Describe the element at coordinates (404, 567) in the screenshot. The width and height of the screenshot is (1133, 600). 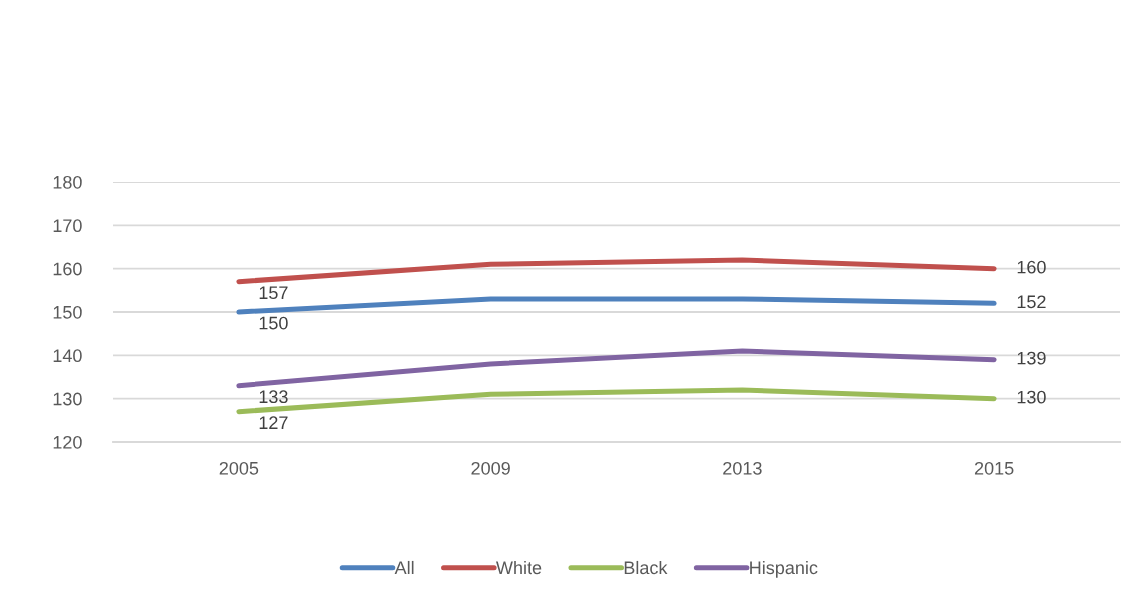
I see `legend-label: All` at that location.